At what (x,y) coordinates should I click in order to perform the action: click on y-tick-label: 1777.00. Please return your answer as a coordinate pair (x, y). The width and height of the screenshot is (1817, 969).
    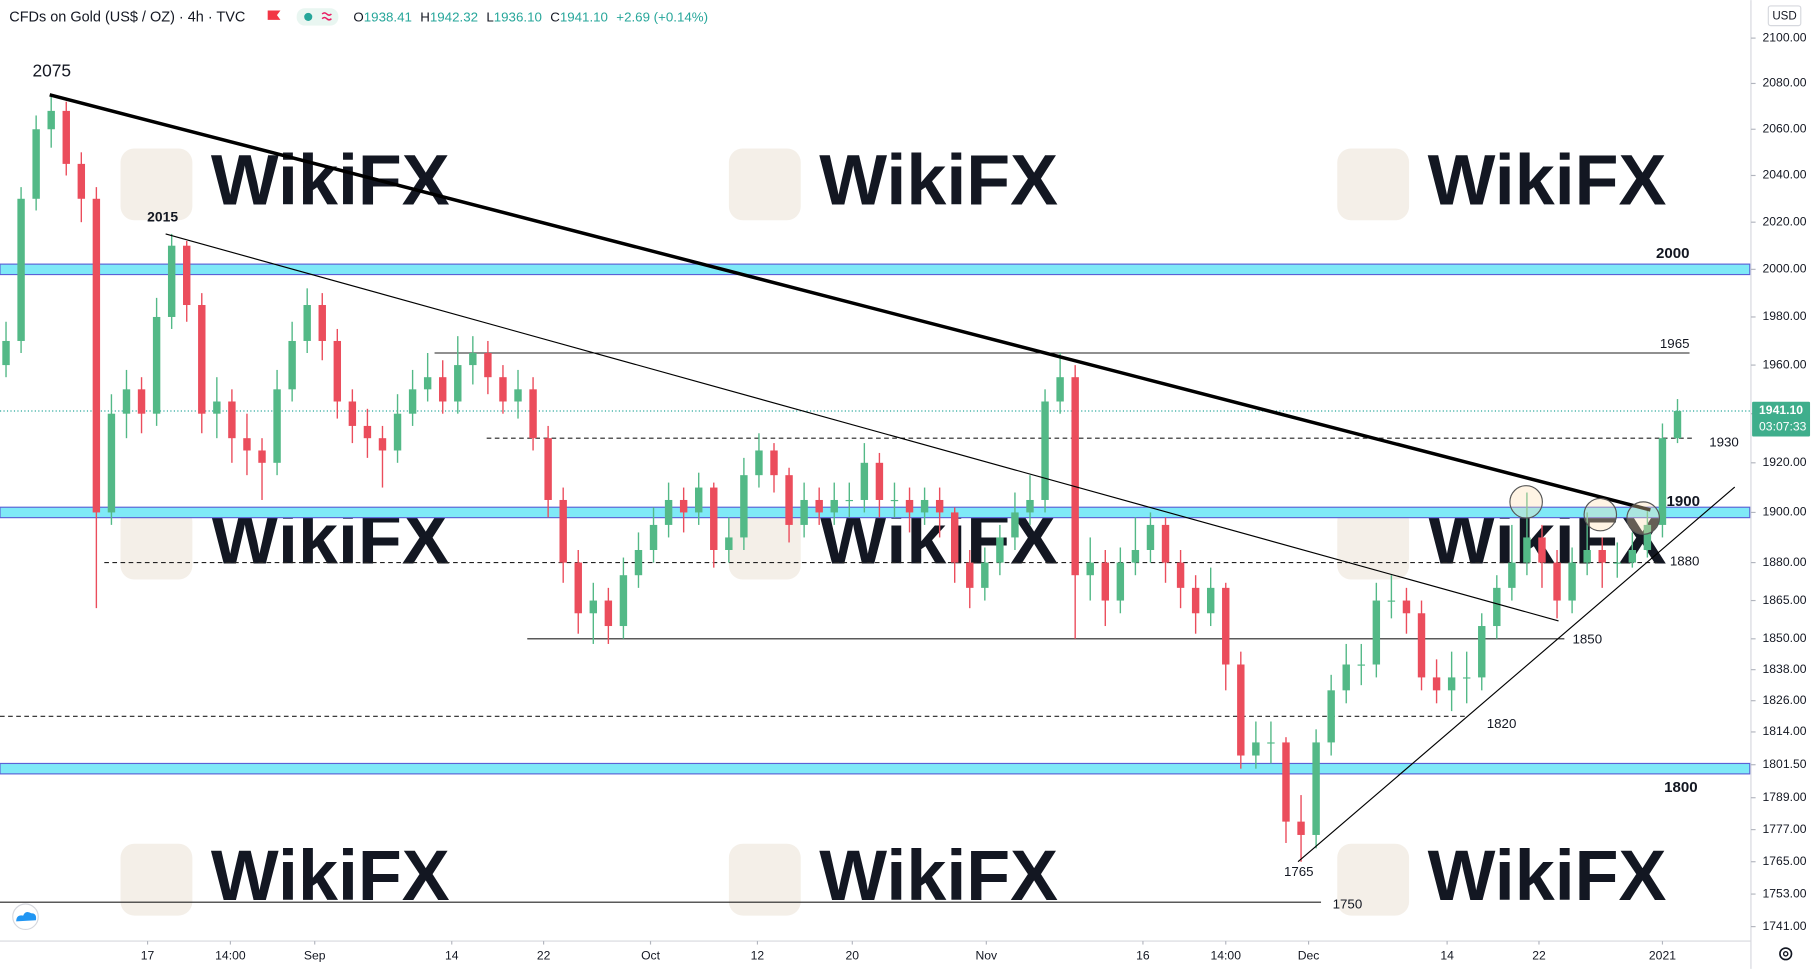
    Looking at the image, I should click on (1785, 829).